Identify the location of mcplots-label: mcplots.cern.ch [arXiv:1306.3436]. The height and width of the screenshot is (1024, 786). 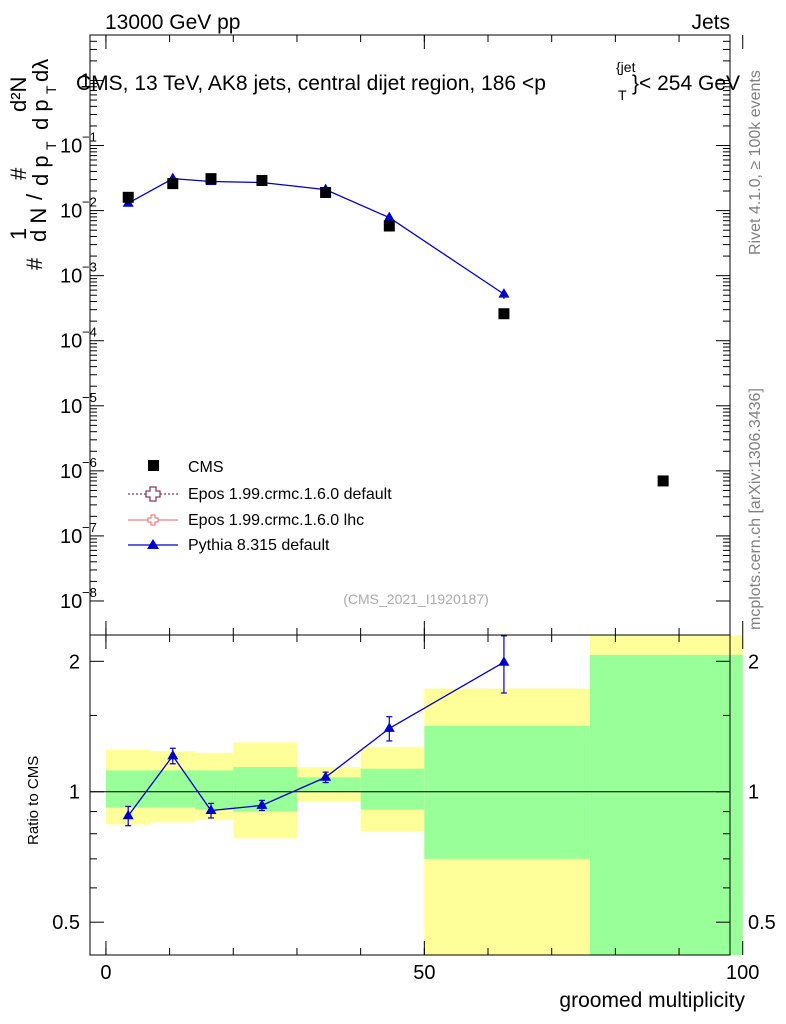
(755, 509).